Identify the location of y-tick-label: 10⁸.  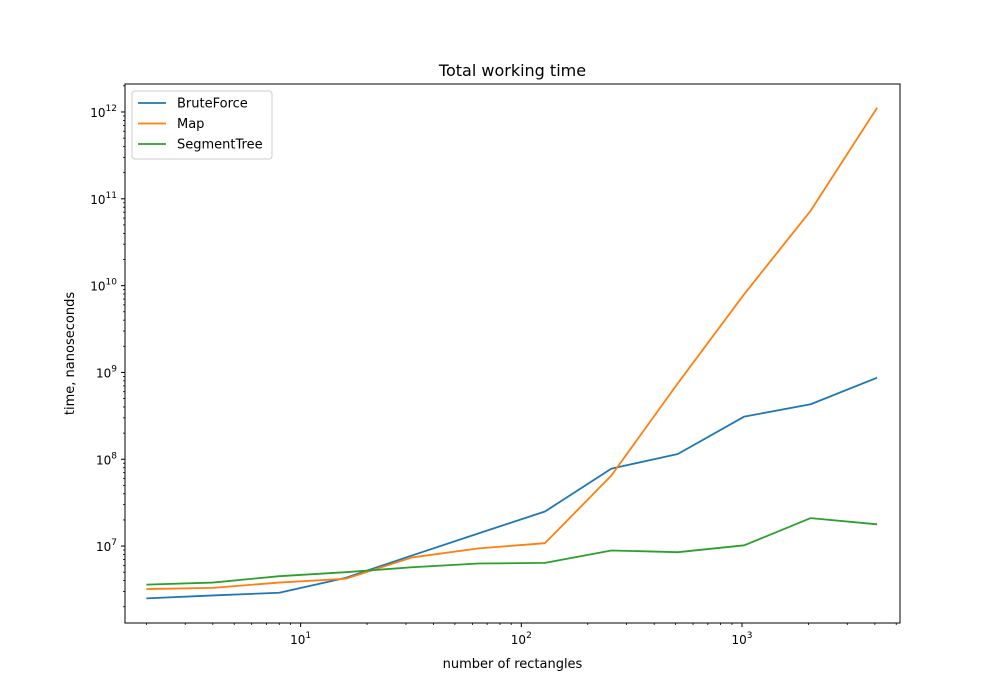
(106, 459).